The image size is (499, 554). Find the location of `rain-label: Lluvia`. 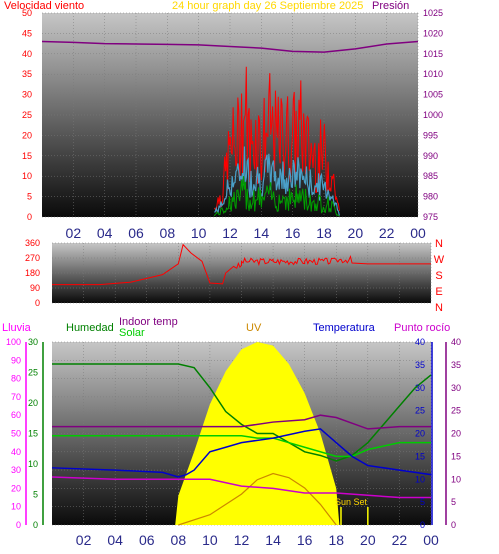

rain-label: Lluvia is located at coordinates (17, 328).